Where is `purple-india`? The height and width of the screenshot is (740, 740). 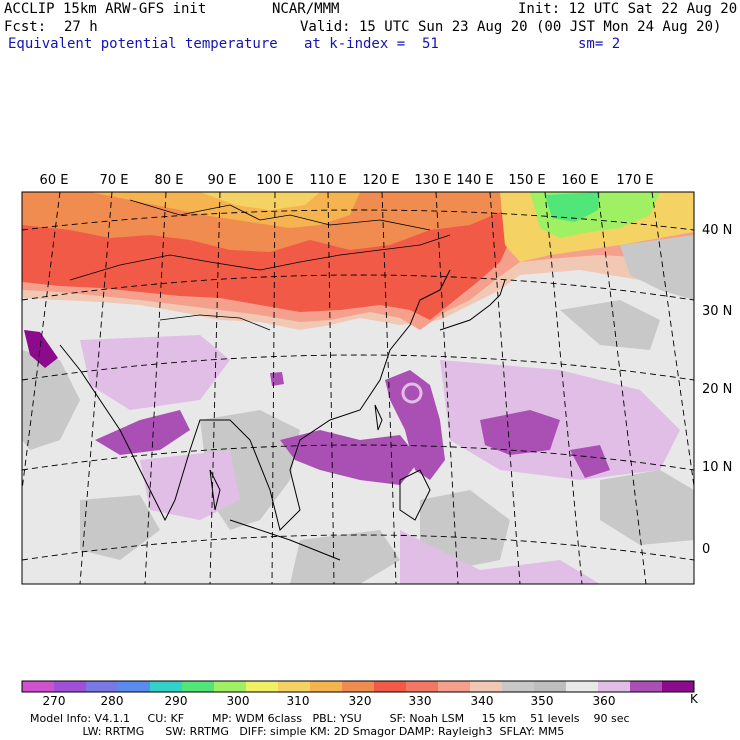
purple-india is located at coordinates (142, 432).